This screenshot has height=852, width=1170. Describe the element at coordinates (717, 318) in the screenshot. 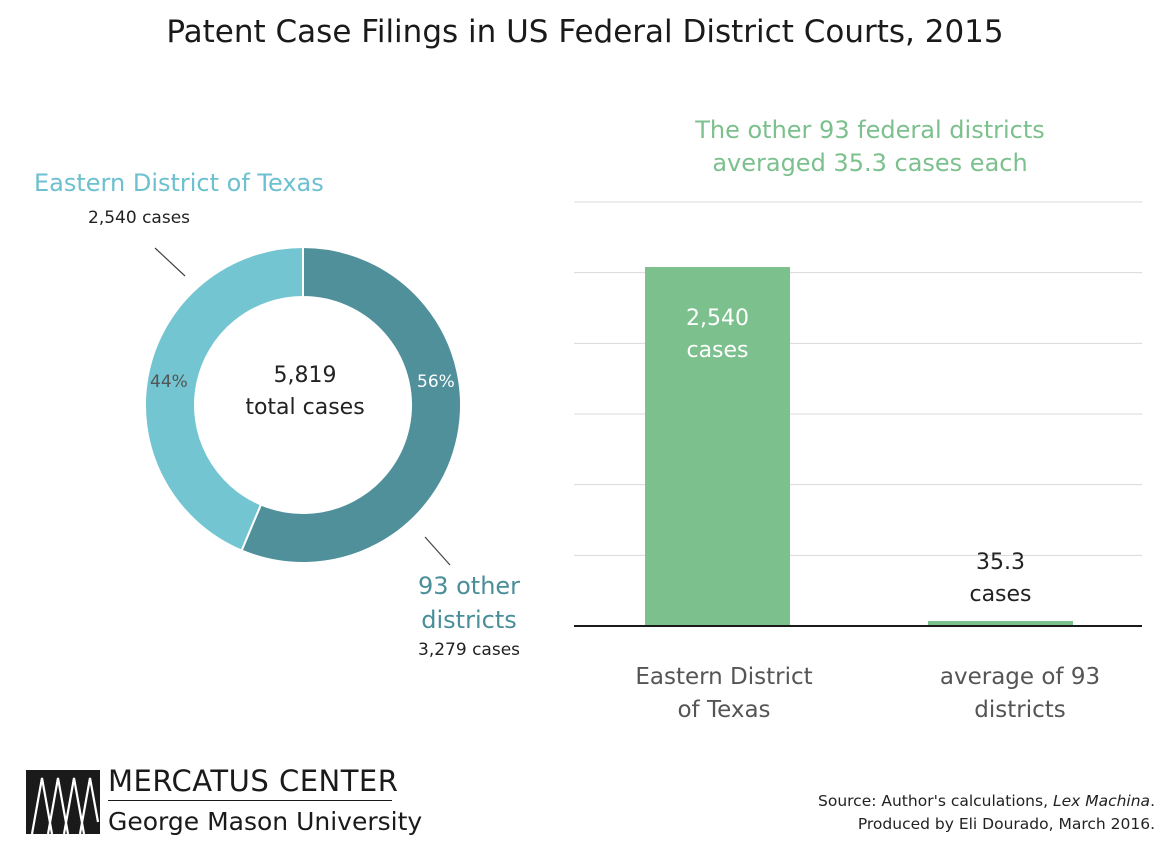

I see `bar-value-number: 2,540` at that location.